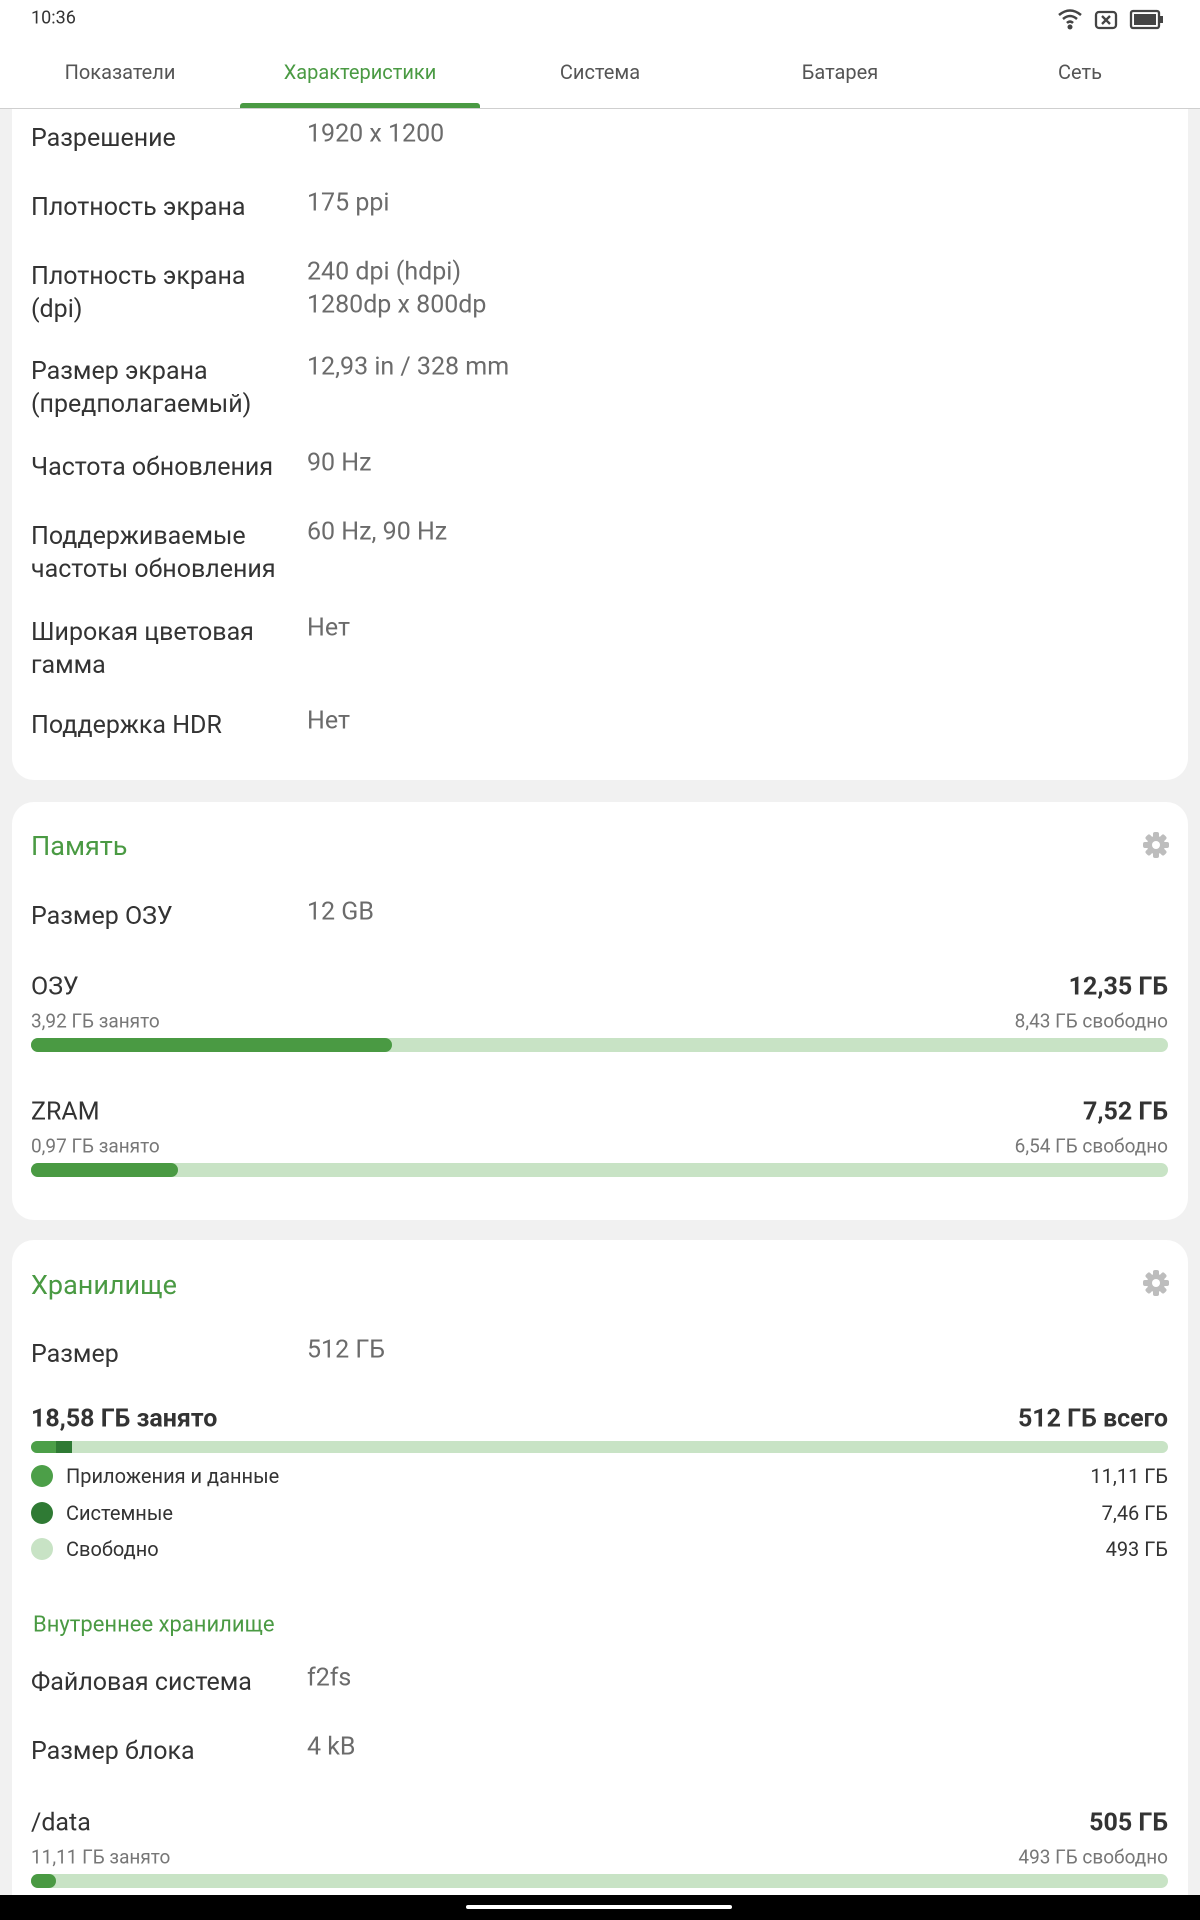 Image resolution: width=1200 pixels, height=1920 pixels. Describe the element at coordinates (138, 292) in the screenshot. I see `row-label: Плотность экрана (dpi)` at that location.